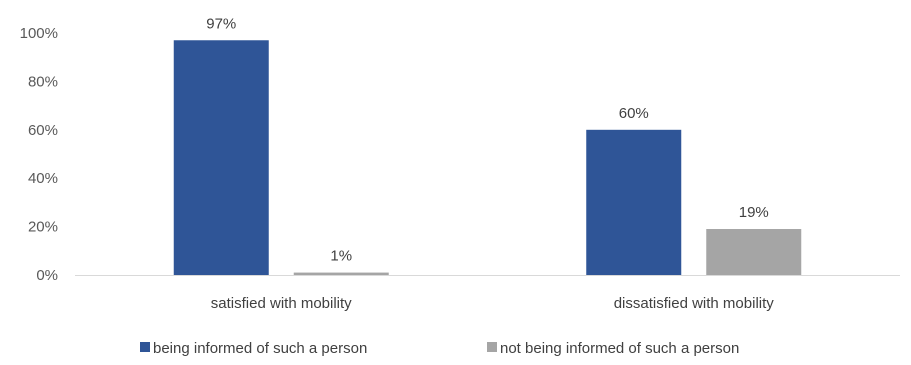 This screenshot has height=365, width=911. I want to click on y-tick-label: 20%, so click(43, 227).